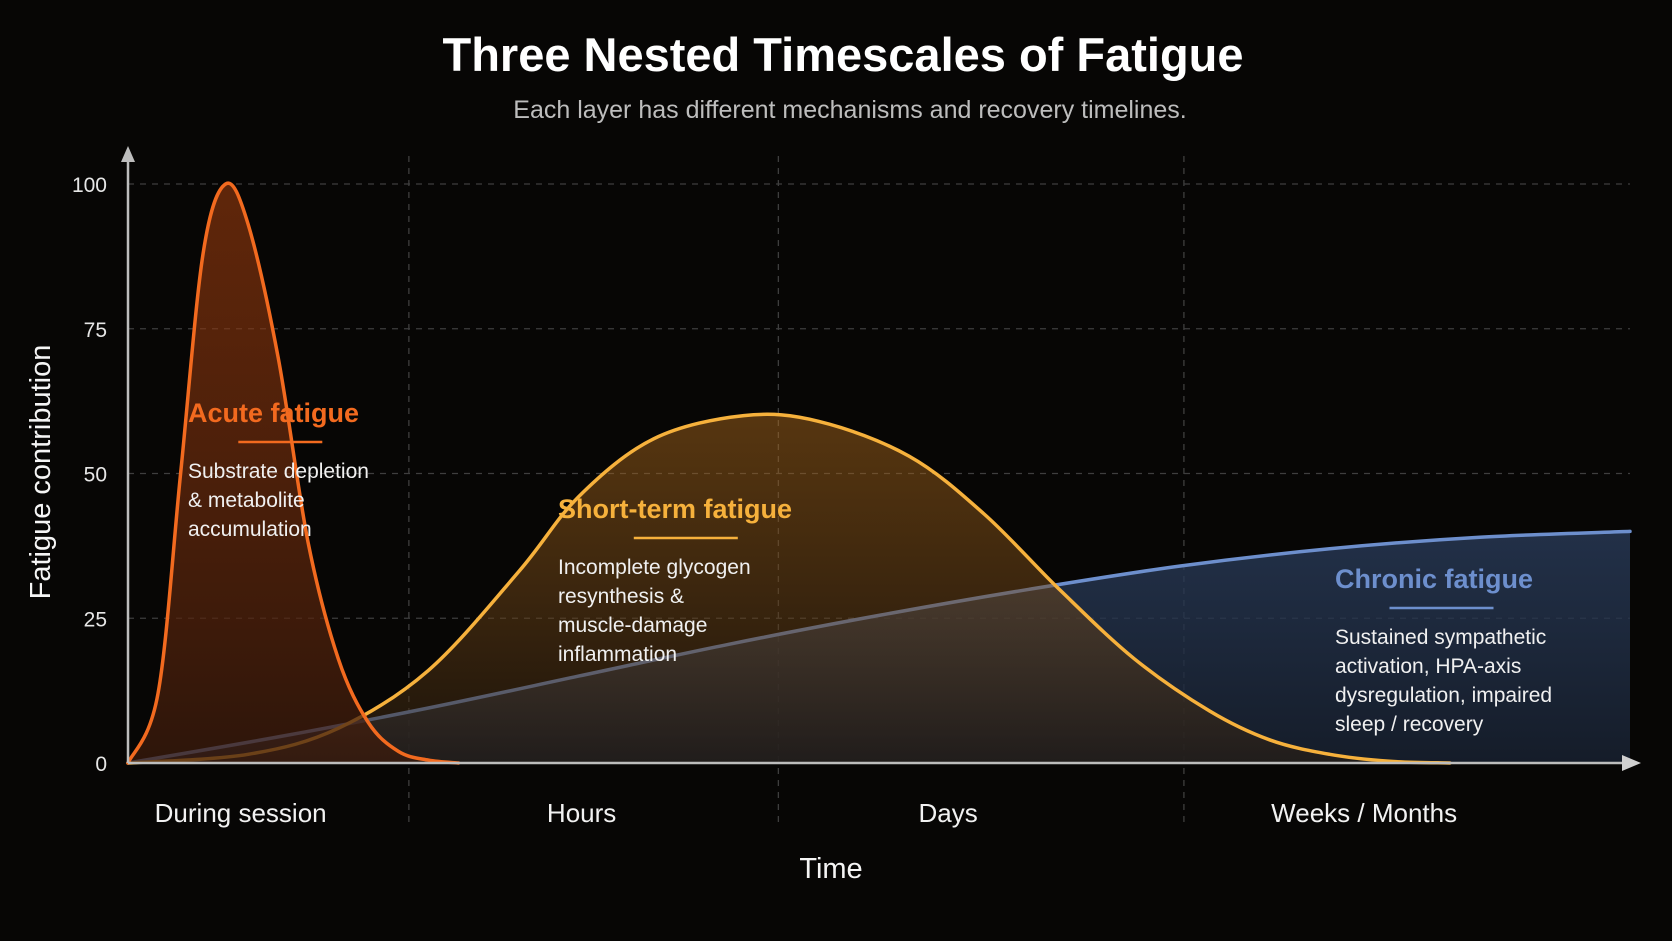 Image resolution: width=1672 pixels, height=941 pixels. I want to click on annotation-line: Sustained sympathetic, so click(1440, 637).